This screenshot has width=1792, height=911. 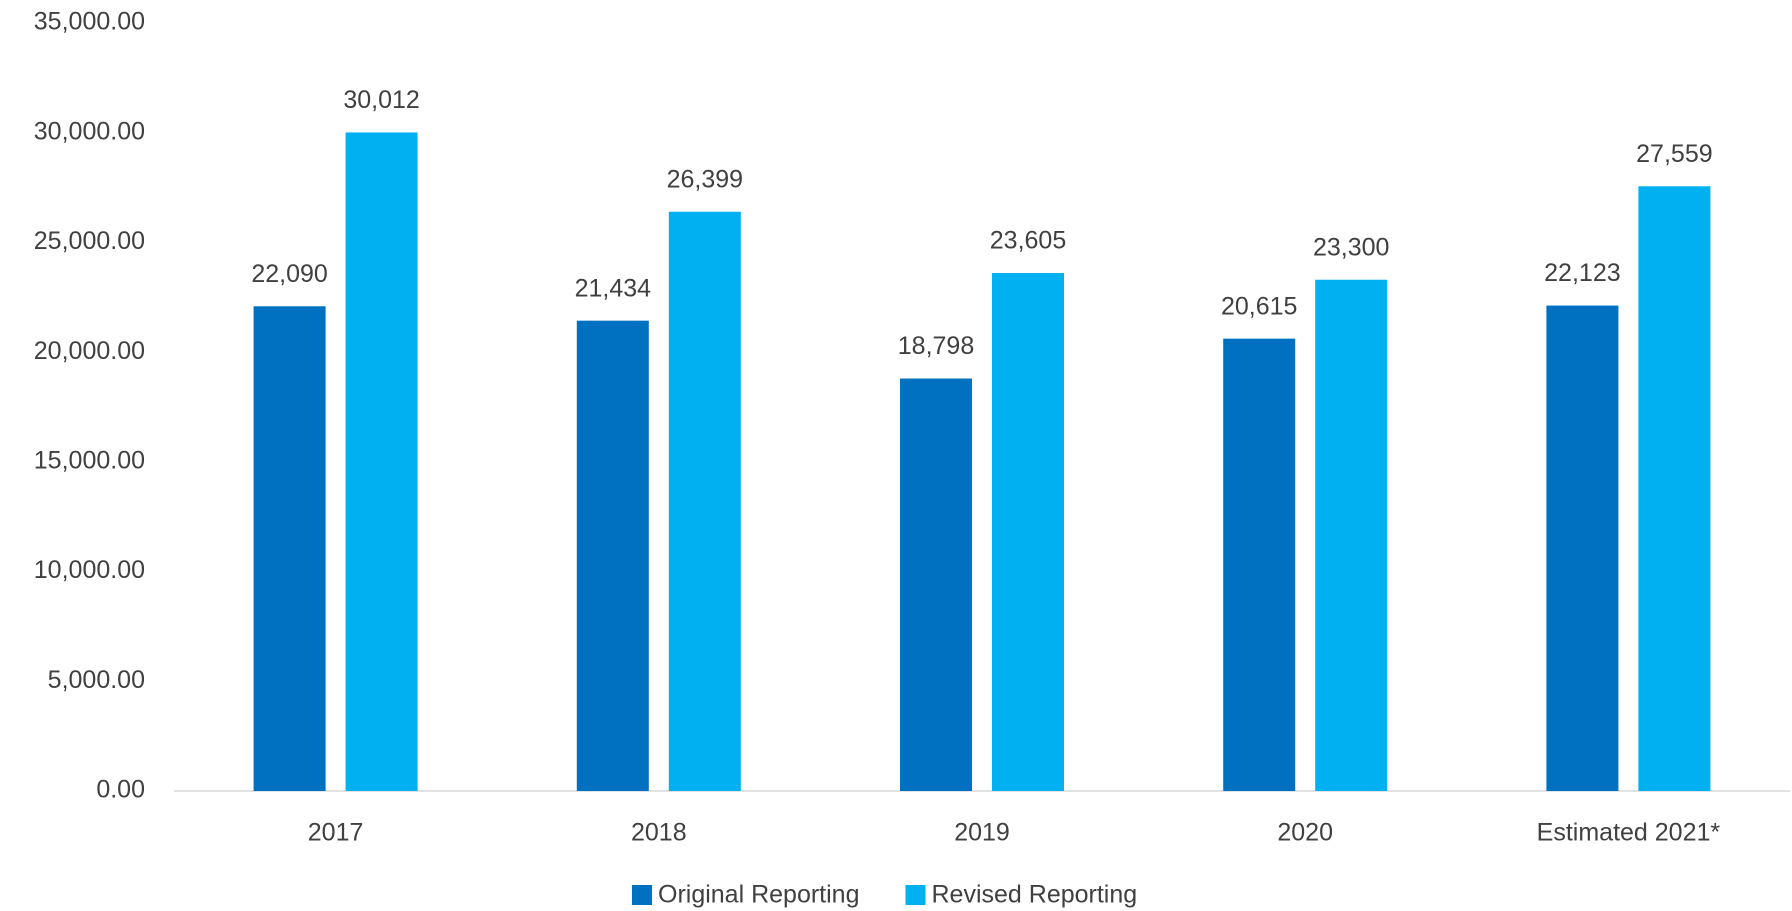 What do you see at coordinates (1582, 273) in the screenshot?
I see `value-label: 22,123` at bounding box center [1582, 273].